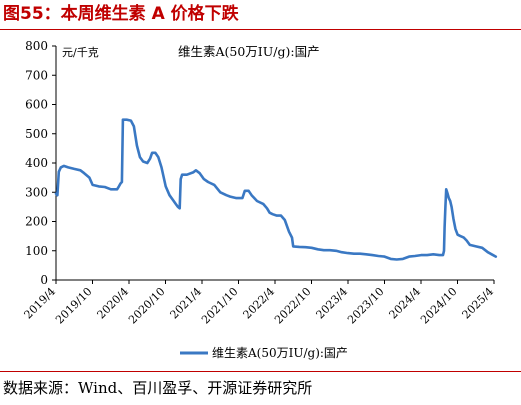 This screenshot has width=521, height=405. Describe the element at coordinates (147, 306) in the screenshot. I see `x-tick-label: 2020/10` at that location.